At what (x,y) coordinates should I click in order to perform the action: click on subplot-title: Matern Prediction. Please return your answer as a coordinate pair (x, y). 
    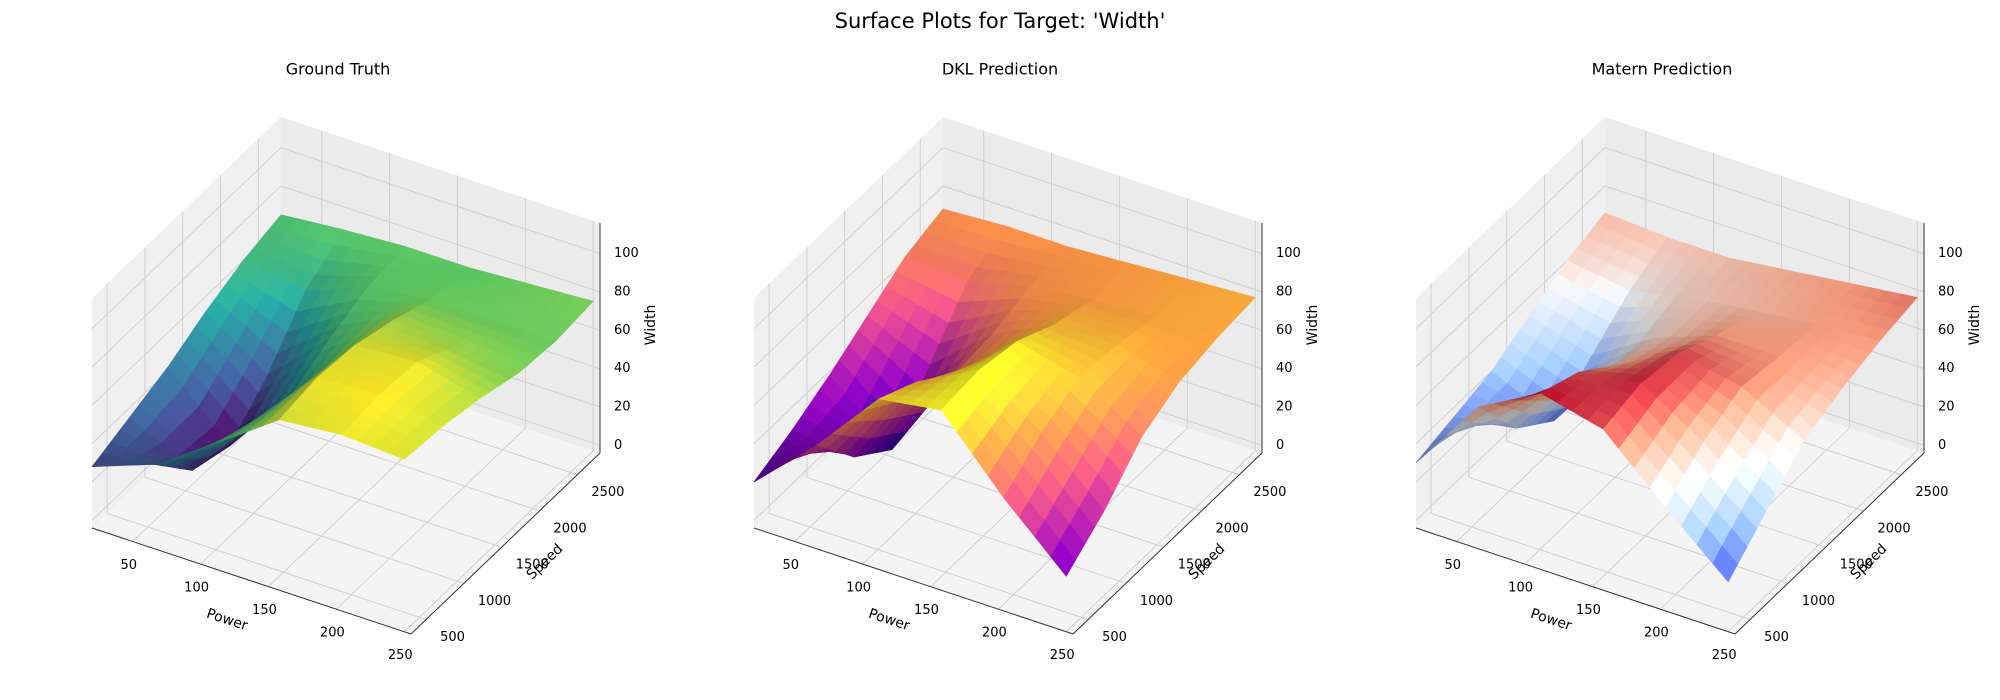
    Looking at the image, I should click on (1662, 69).